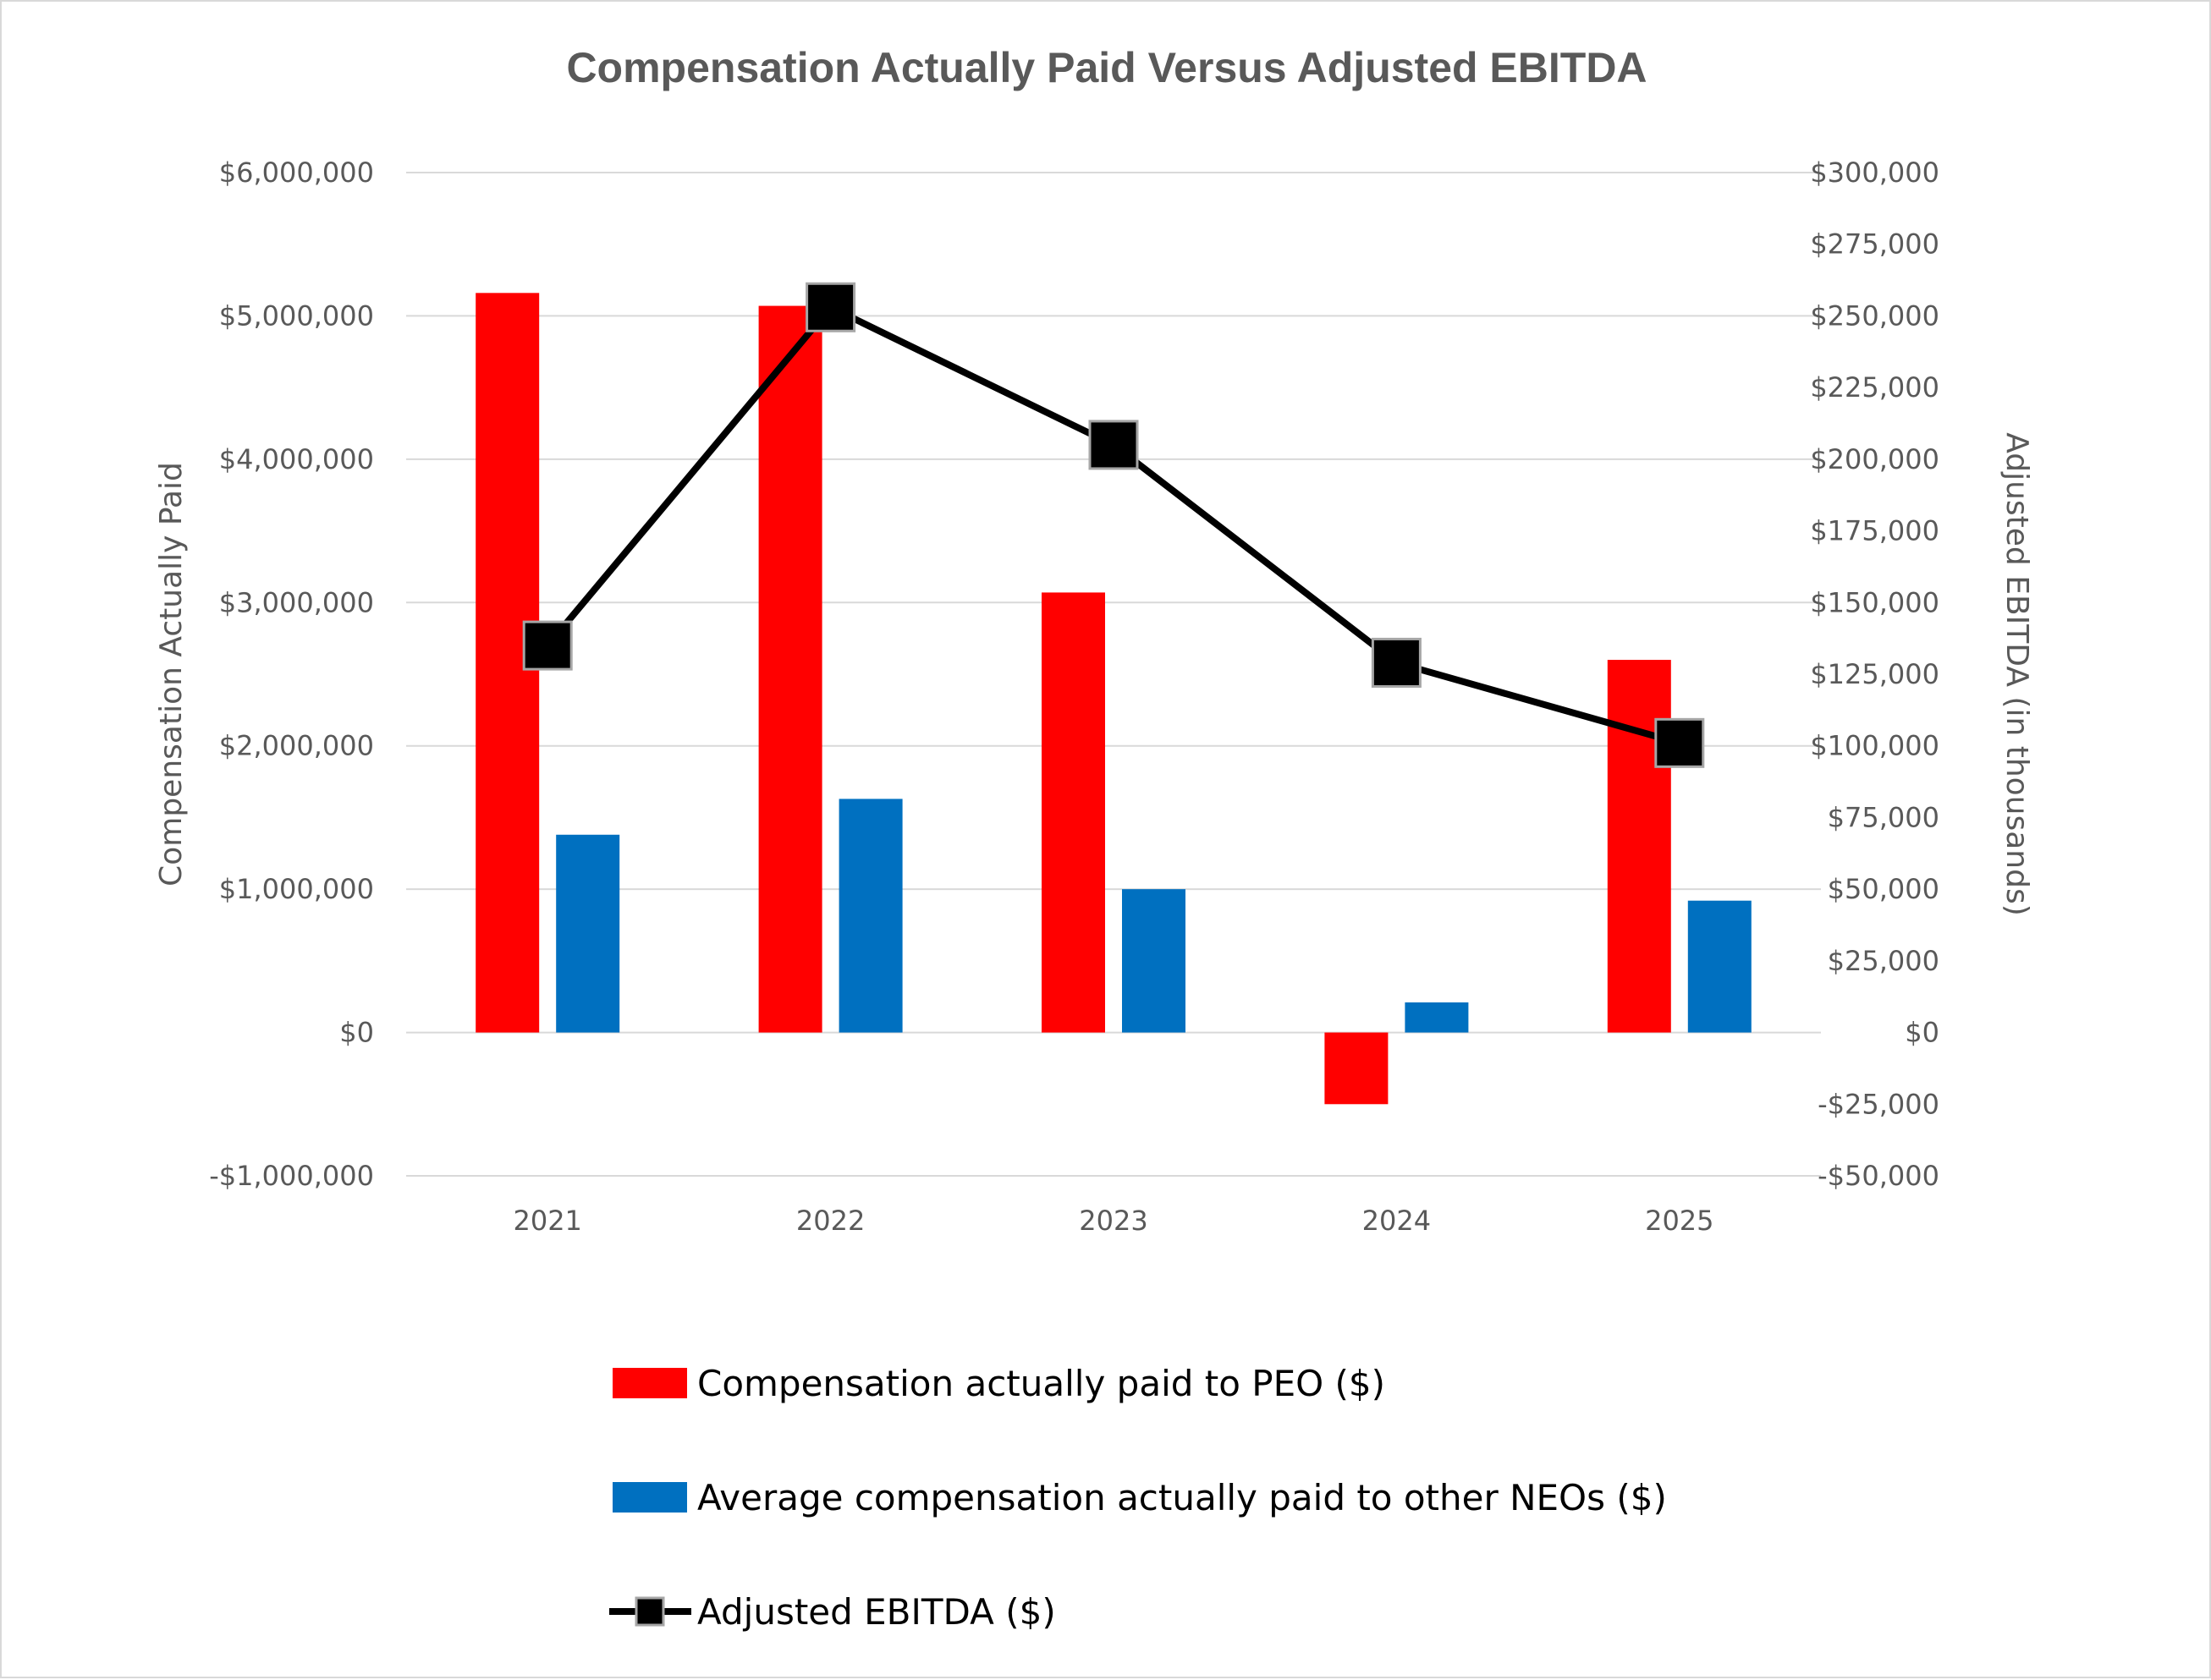  I want to click on ebitda-line, so click(1112, 525).